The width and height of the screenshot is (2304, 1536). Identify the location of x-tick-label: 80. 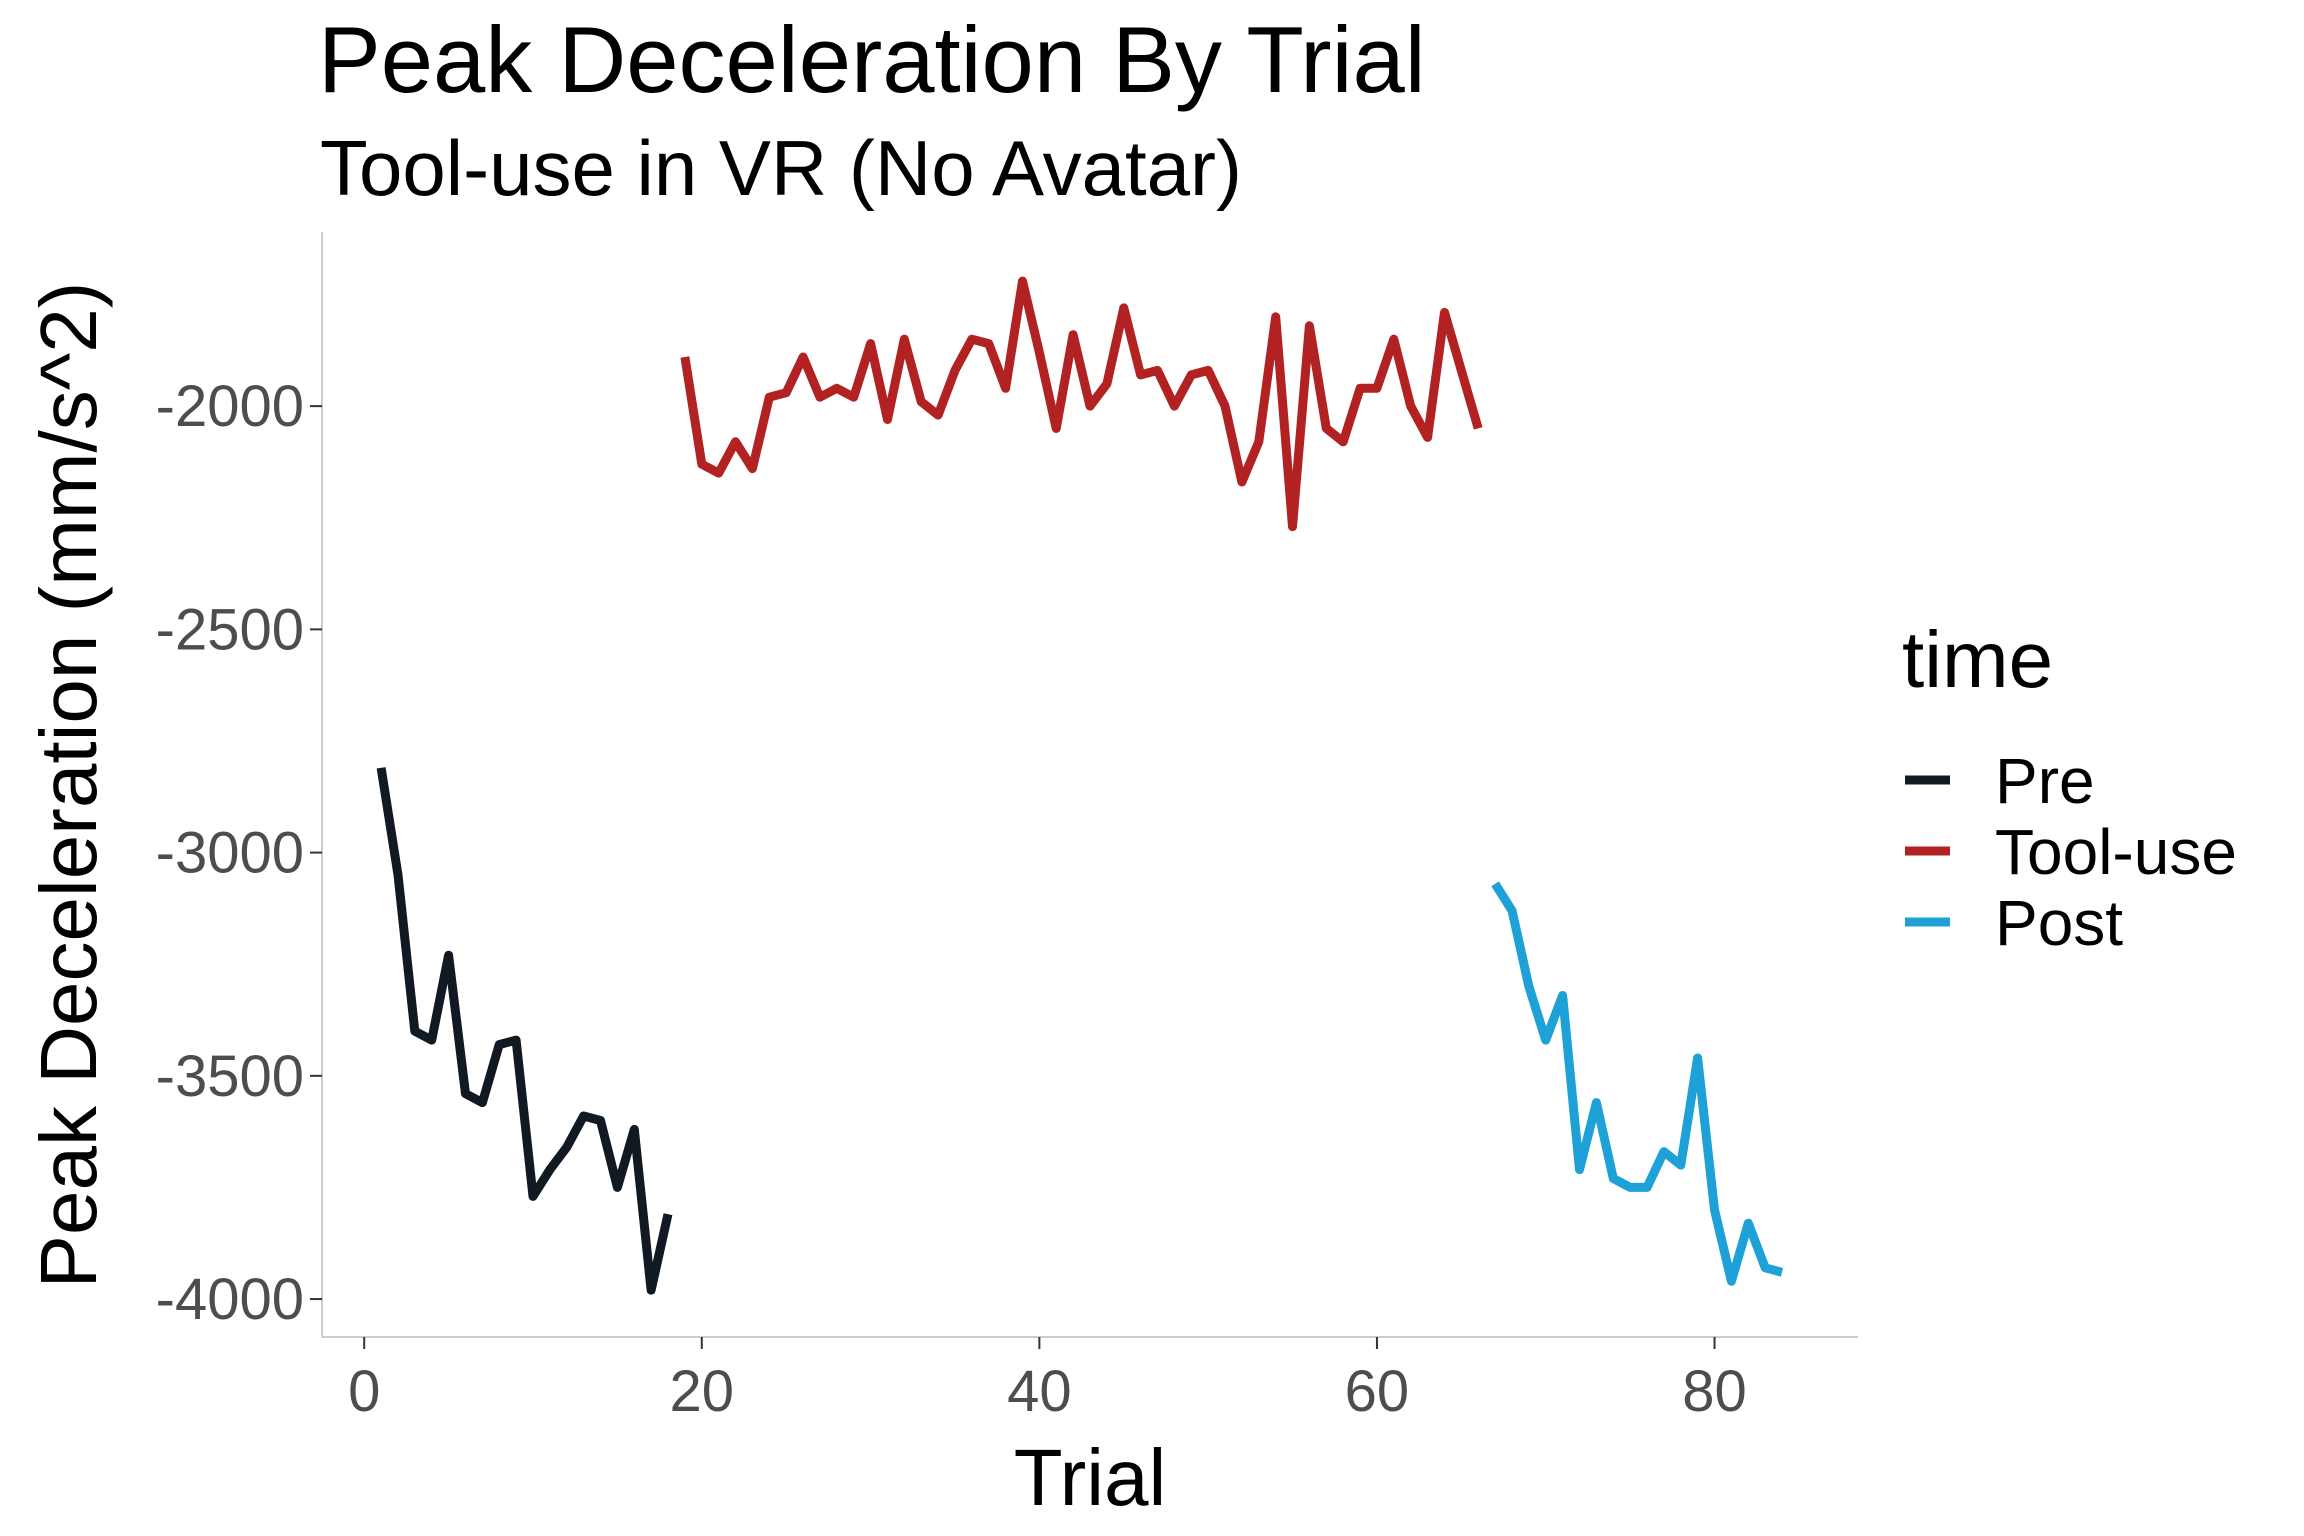
(1714, 1391).